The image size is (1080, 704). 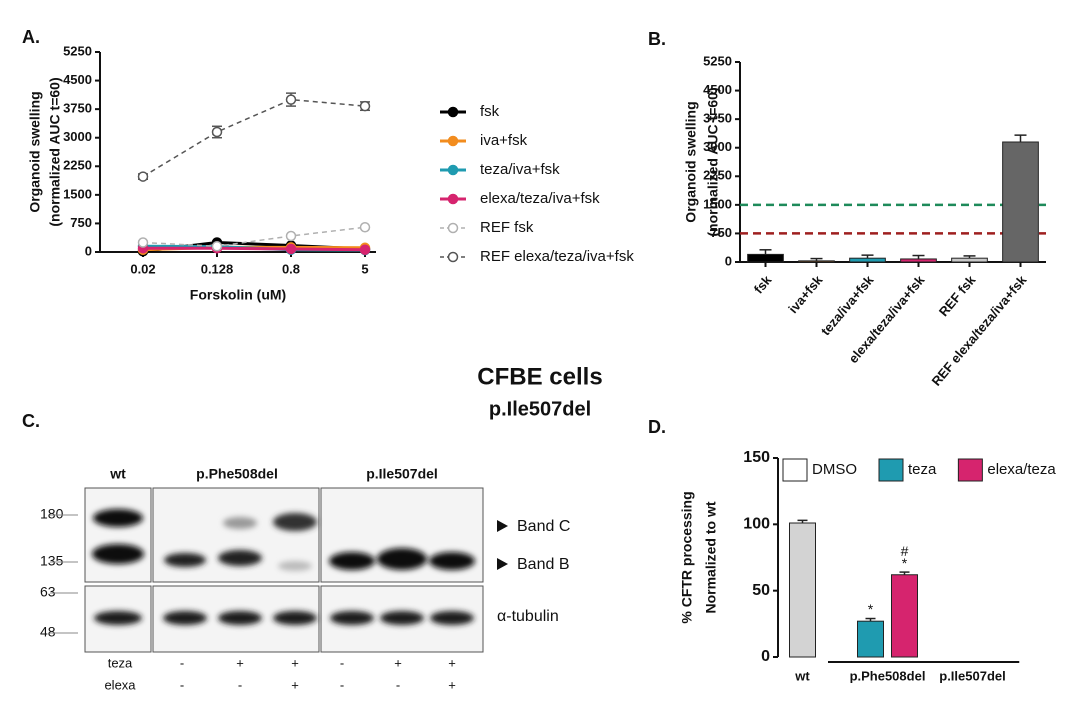 I want to click on y-axis-label: Organoid swelling, so click(x=35, y=151).